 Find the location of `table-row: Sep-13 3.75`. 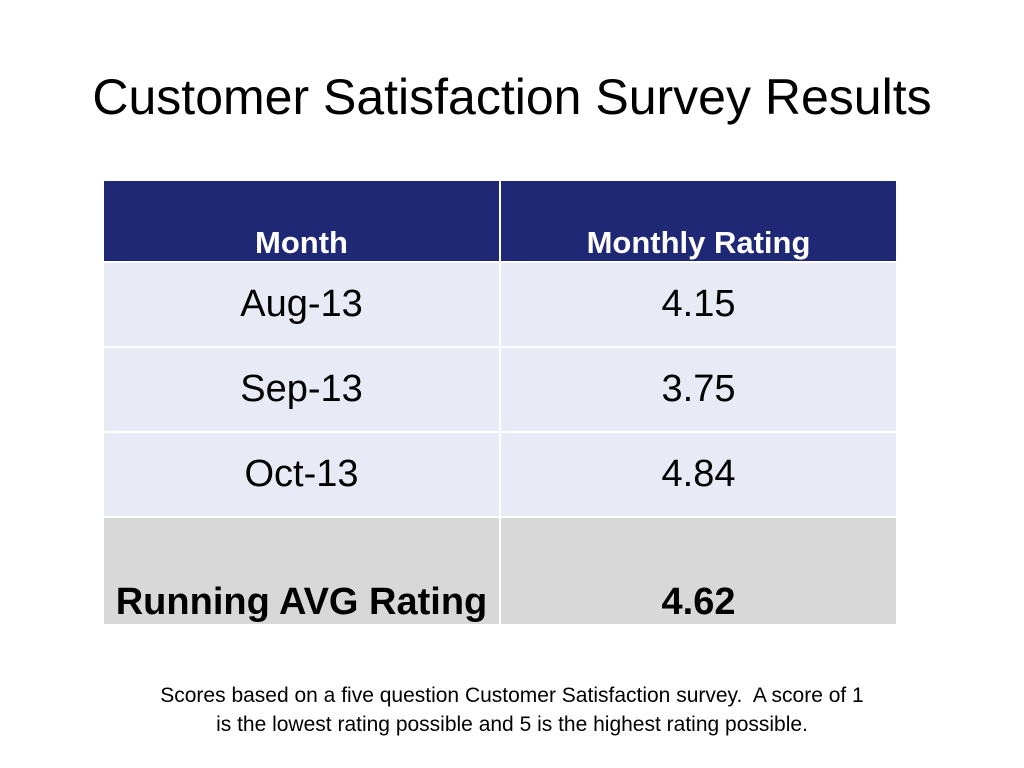

table-row: Sep-13 3.75 is located at coordinates (500, 389).